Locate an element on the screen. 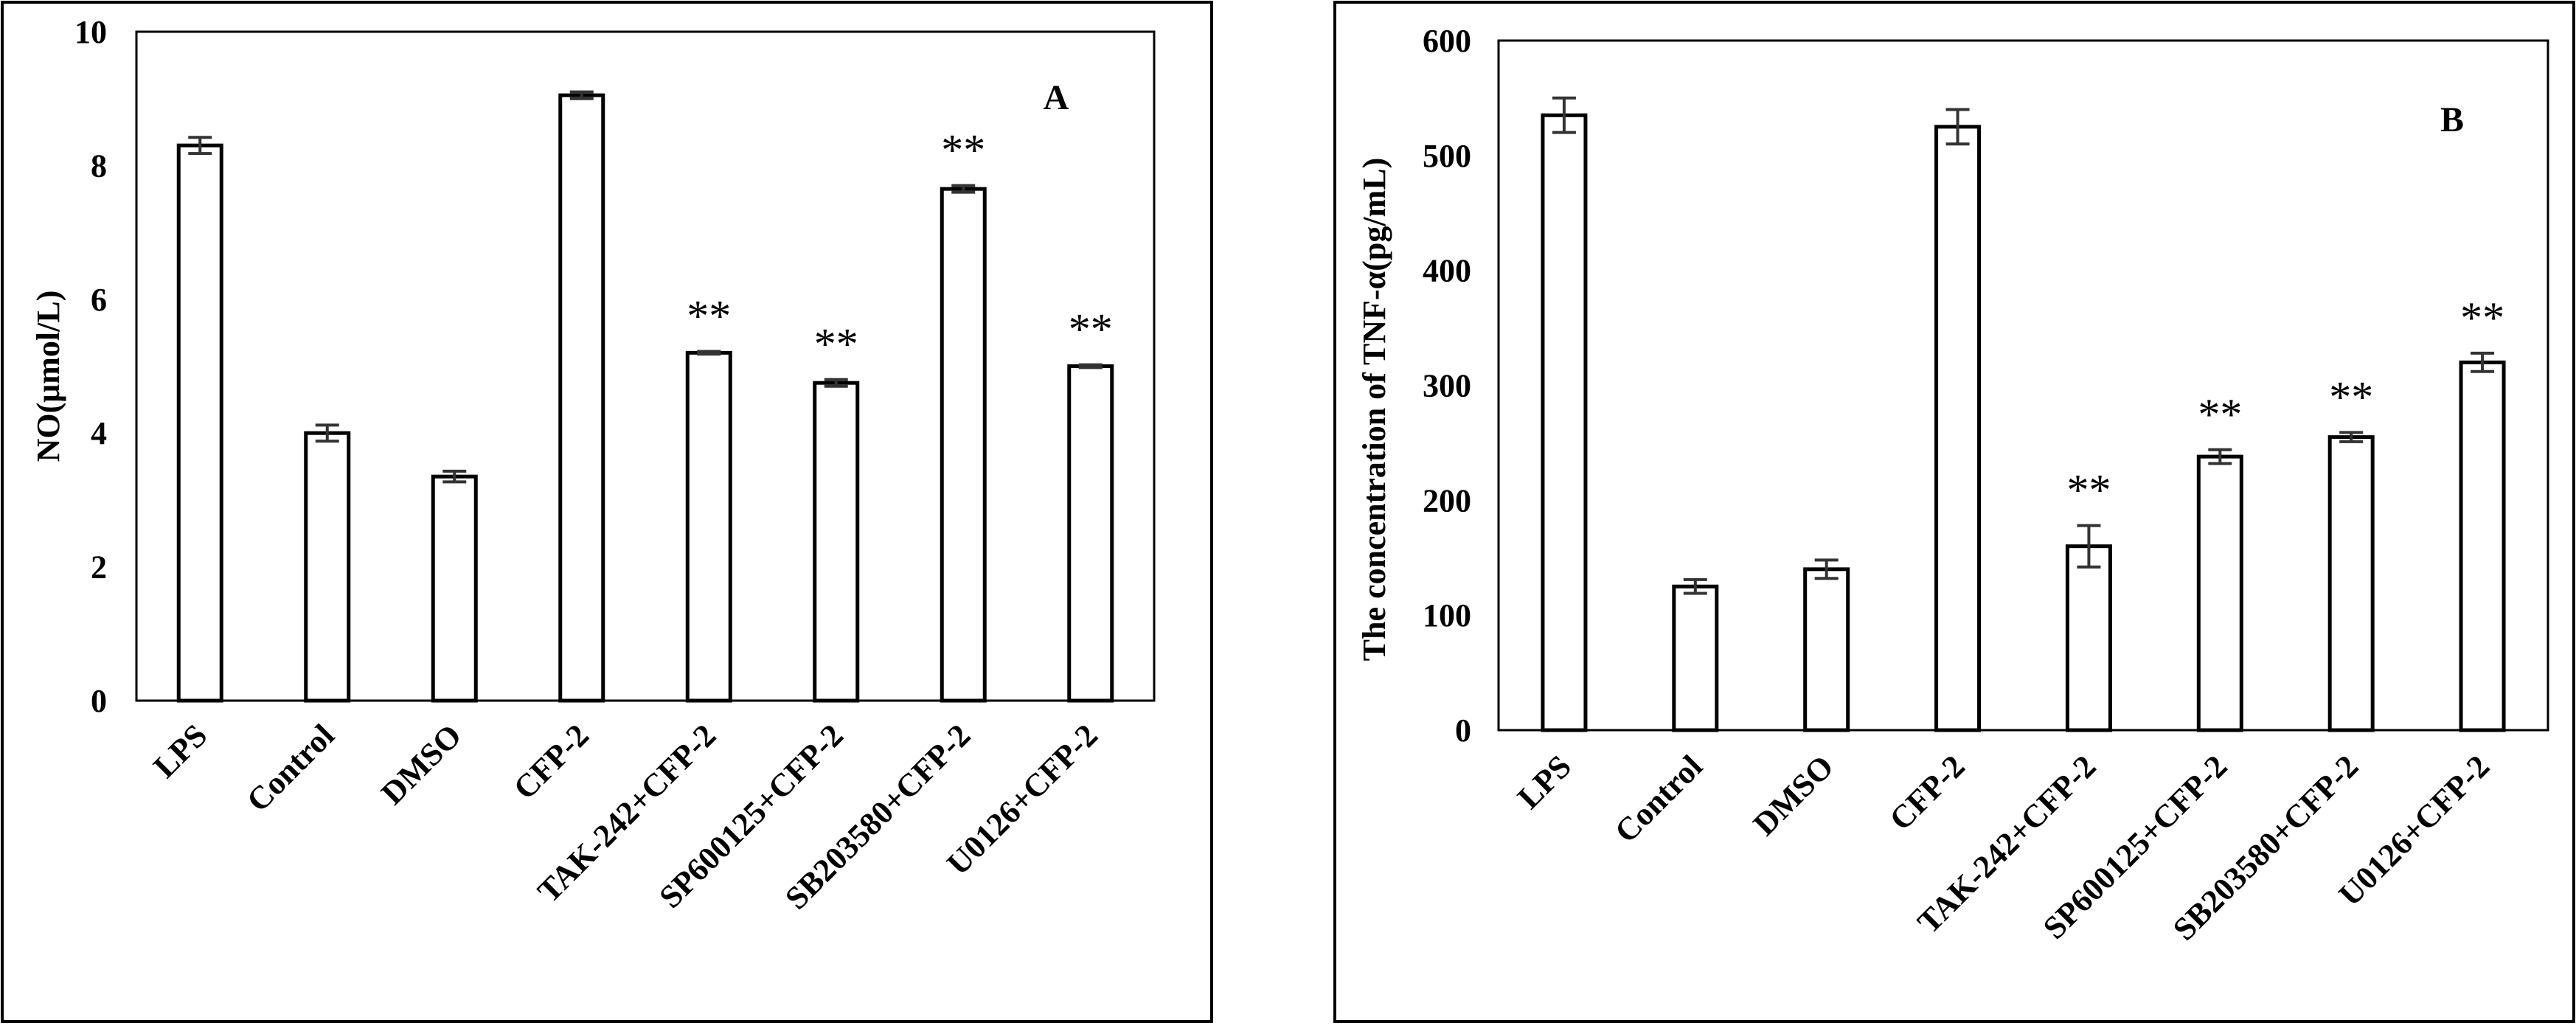 The image size is (2576, 1034). chart-a-panel-label: A is located at coordinates (1056, 98).